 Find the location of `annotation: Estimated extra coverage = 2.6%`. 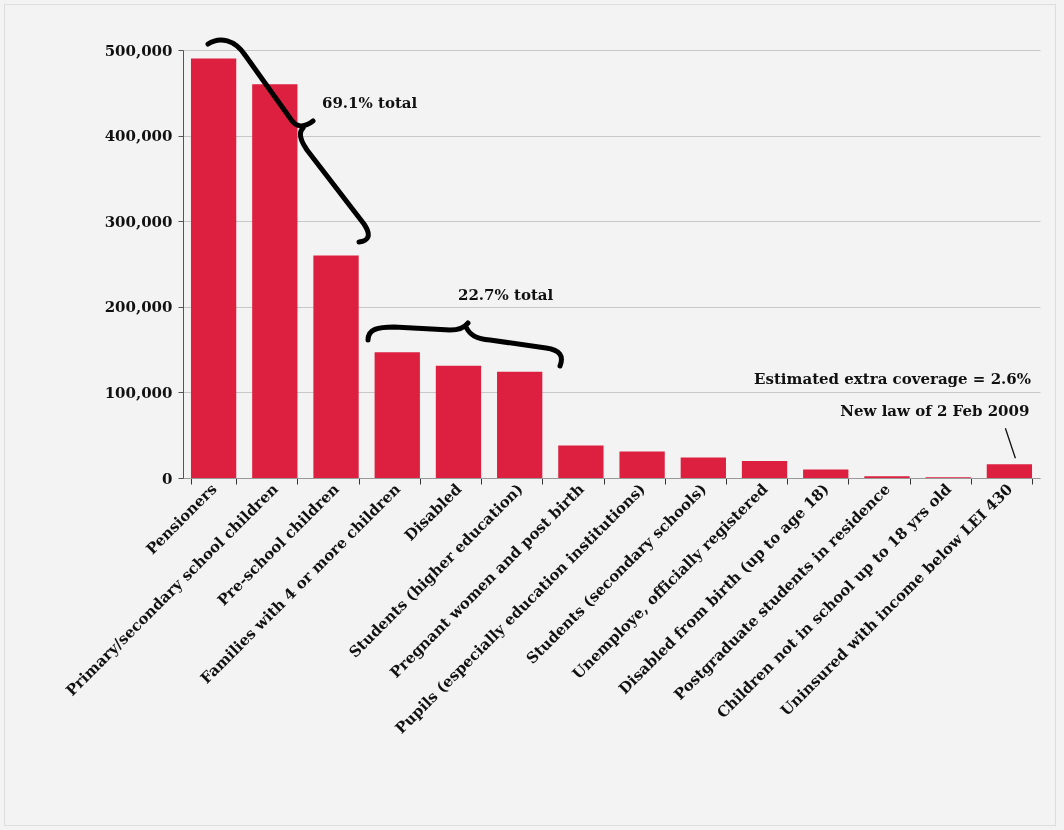

annotation: Estimated extra coverage = 2.6% is located at coordinates (892, 379).